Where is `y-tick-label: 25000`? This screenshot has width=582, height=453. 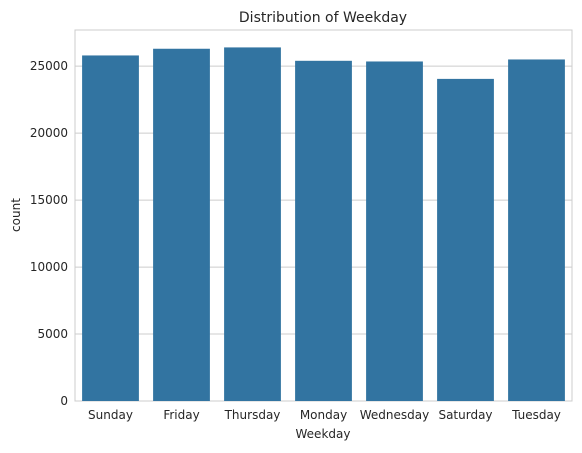
y-tick-label: 25000 is located at coordinates (49, 66).